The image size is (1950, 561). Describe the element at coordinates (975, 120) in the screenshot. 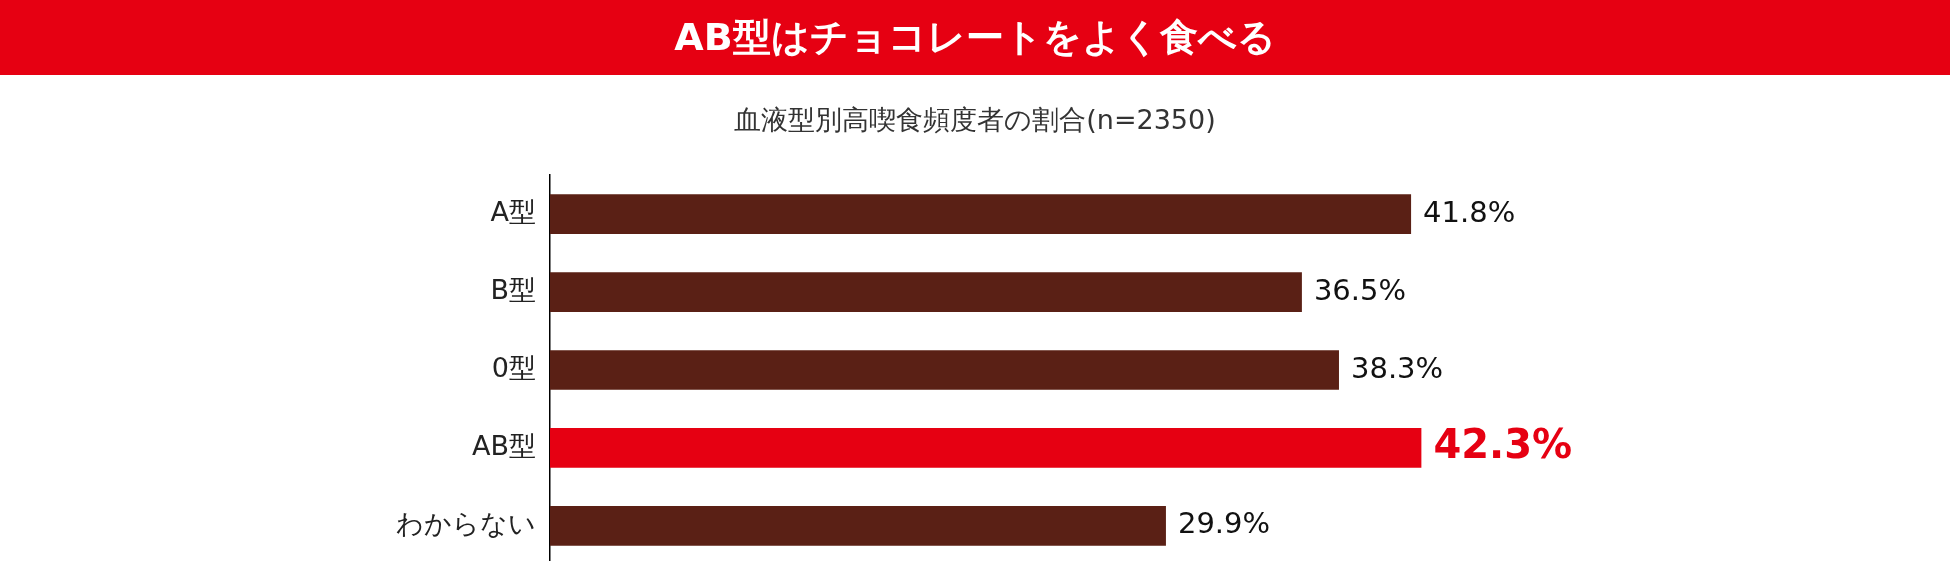

I see `chart-subtitle: 血液型別高喫食頻度者の割合(n=2350)` at that location.